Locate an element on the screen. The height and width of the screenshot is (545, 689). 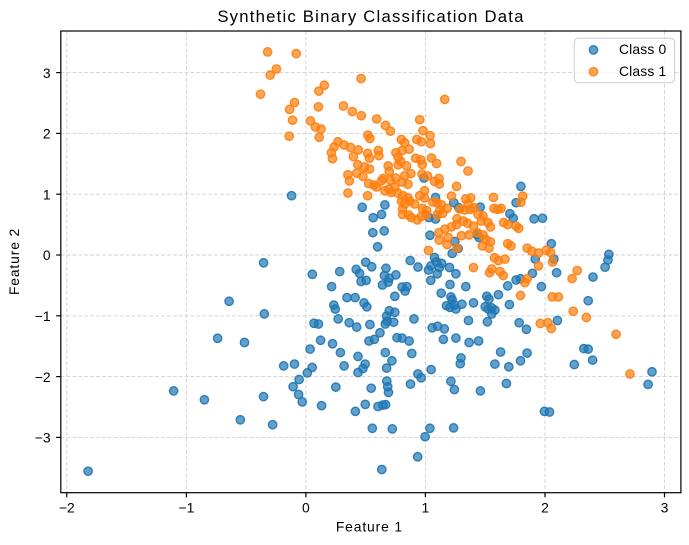
svg-text:Synthetic Binary Classificatio: Synthetic Binary Classification Data is located at coordinates (370, 16).